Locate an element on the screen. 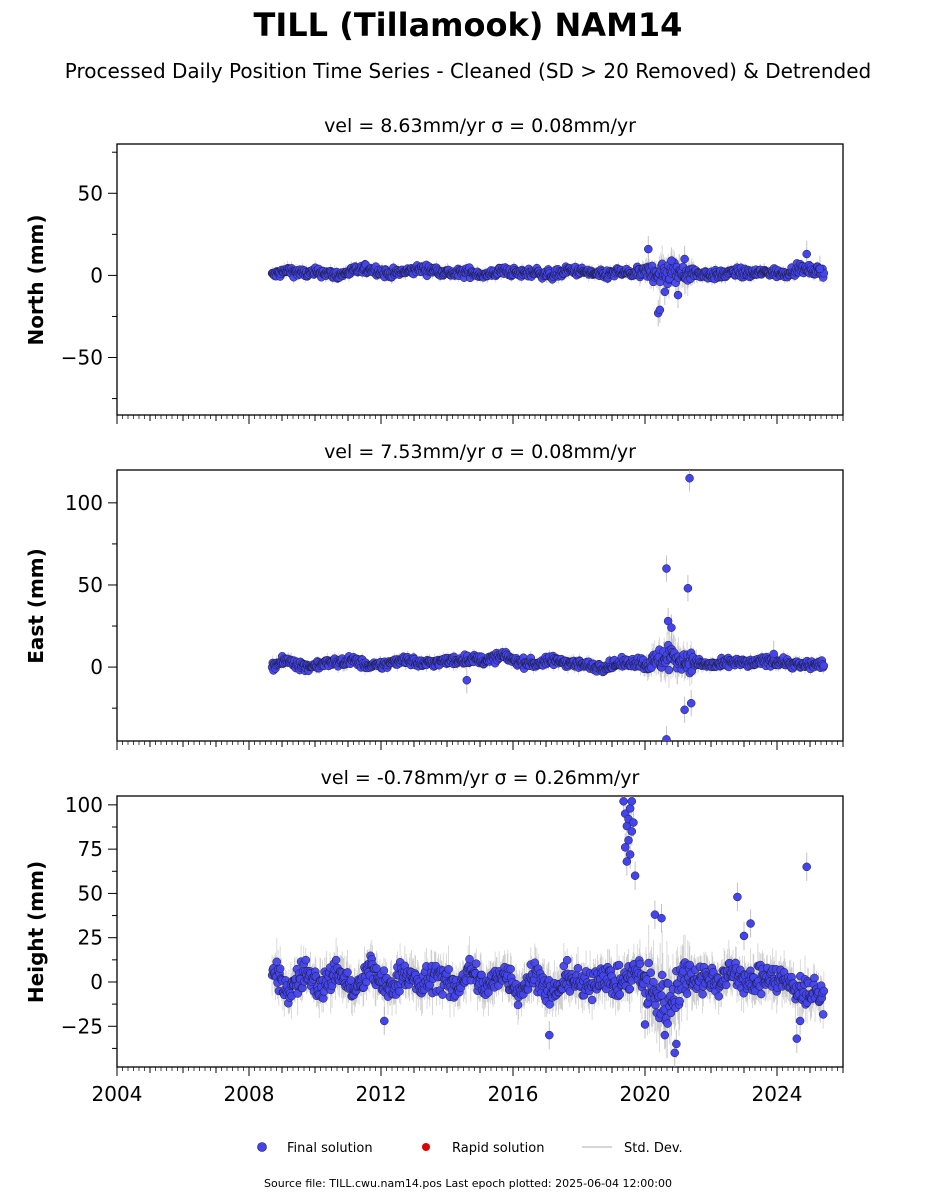  panel-east-title: vel = 7.53mm/yr σ = 0.08mm/yr is located at coordinates (480, 452).